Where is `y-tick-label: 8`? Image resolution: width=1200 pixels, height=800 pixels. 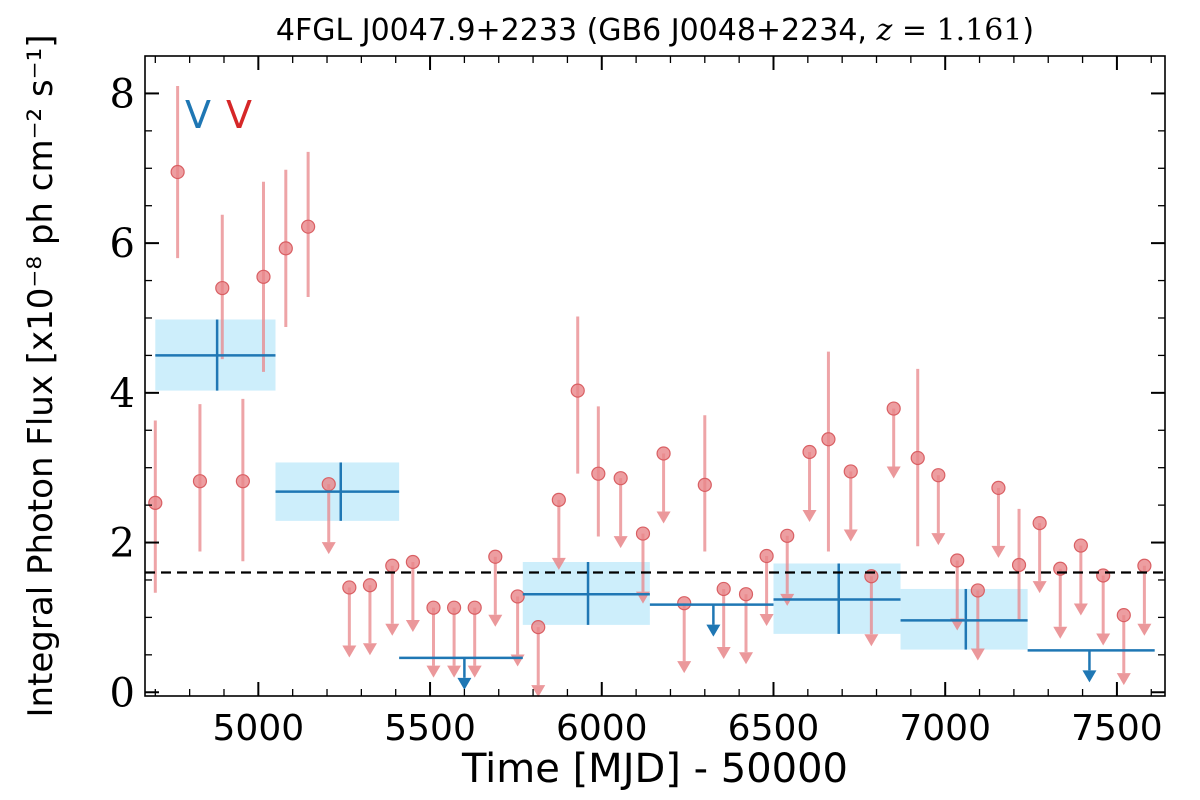 y-tick-label: 8 is located at coordinates (122, 94).